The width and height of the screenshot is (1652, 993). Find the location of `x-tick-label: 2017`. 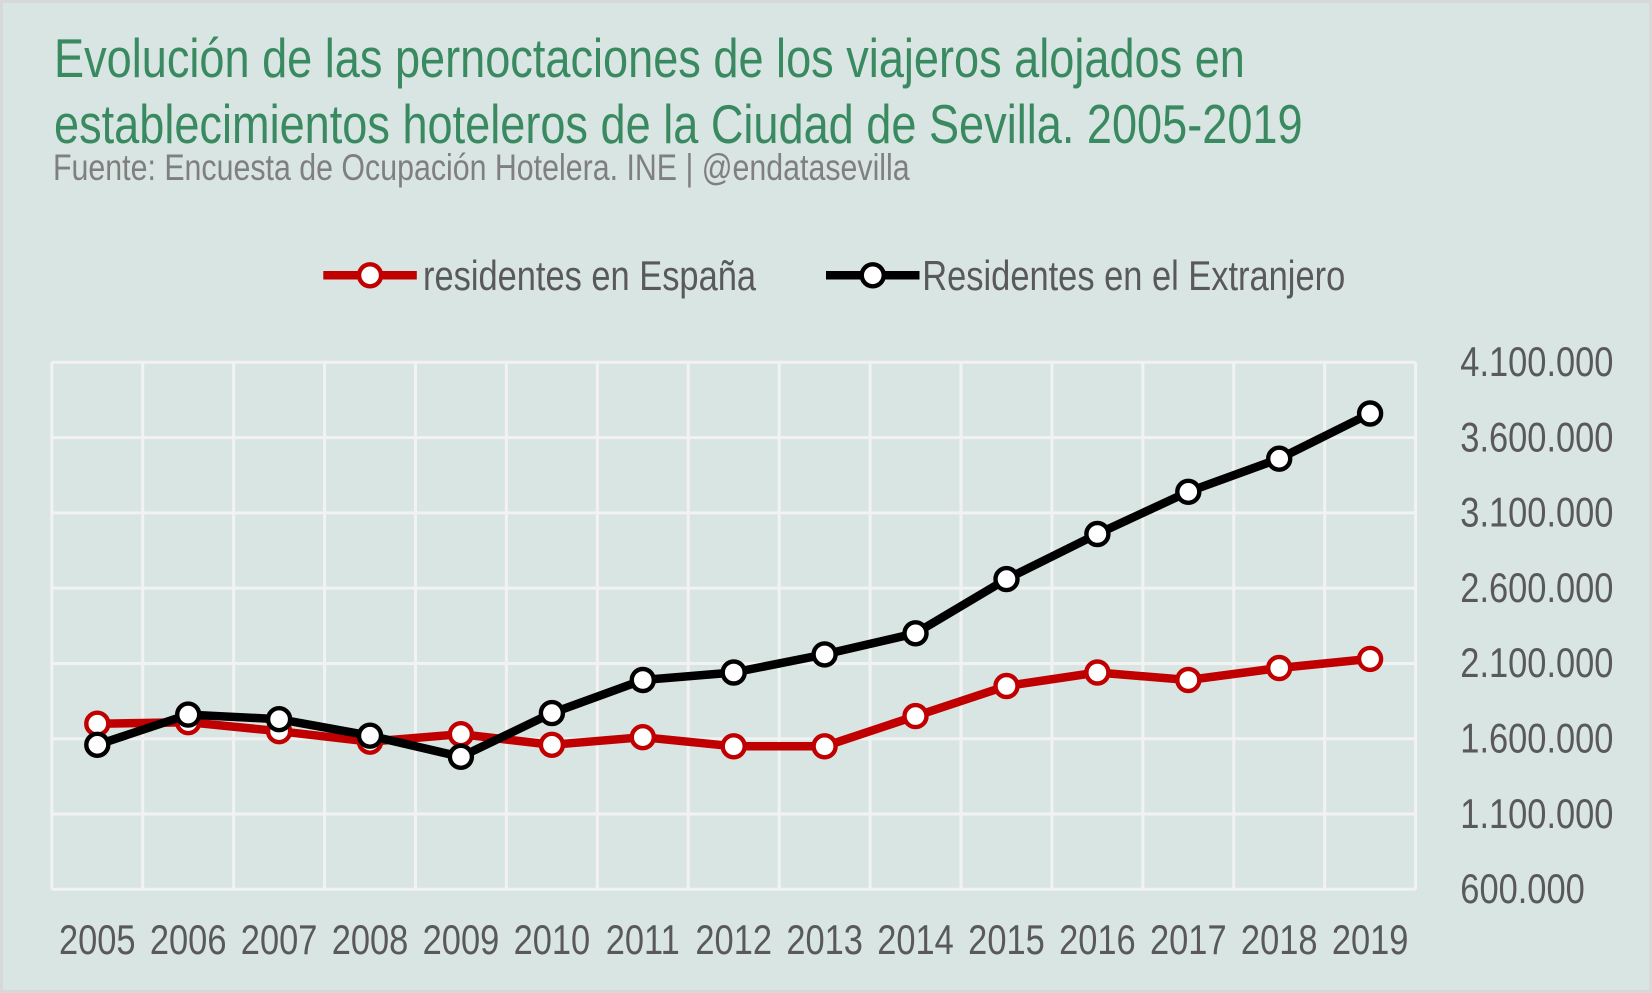

x-tick-label: 2017 is located at coordinates (1188, 940).